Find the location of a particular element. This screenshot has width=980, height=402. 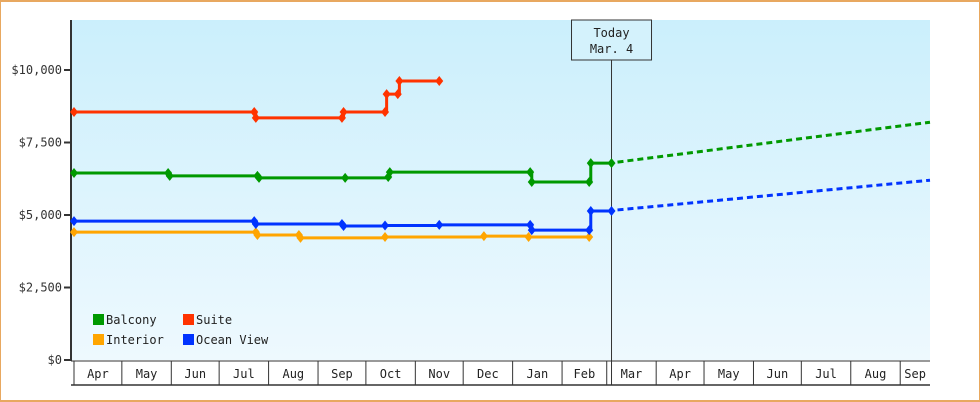

legend-label: Interior is located at coordinates (135, 340).